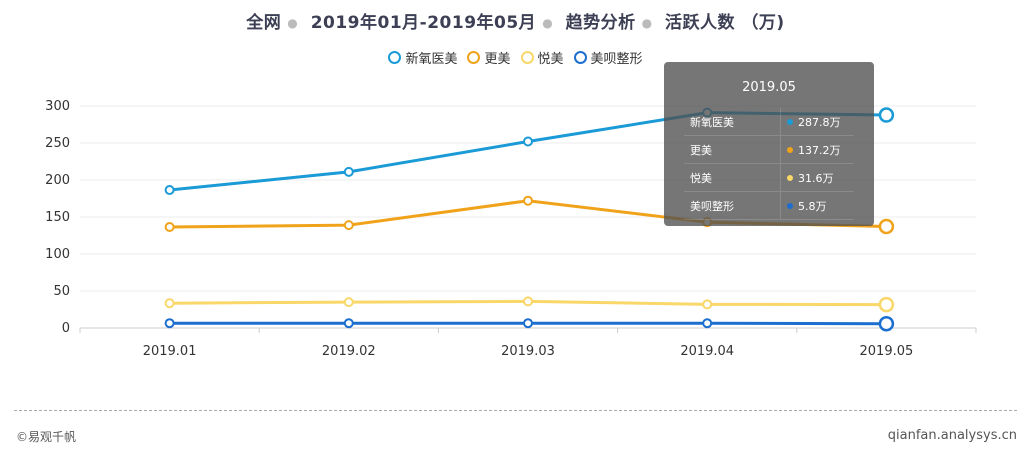 The image size is (1031, 457). I want to click on y-tick-label: 100, so click(57, 254).